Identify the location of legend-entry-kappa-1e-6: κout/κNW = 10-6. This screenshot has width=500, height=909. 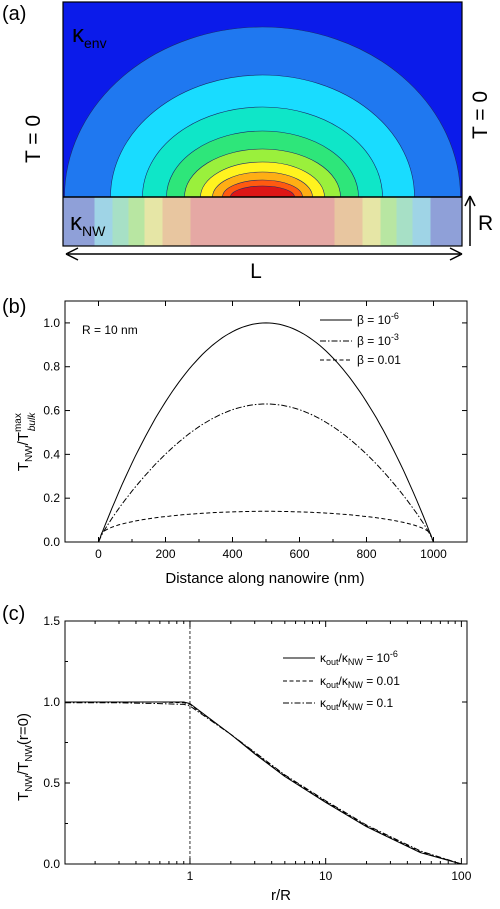
(340, 658).